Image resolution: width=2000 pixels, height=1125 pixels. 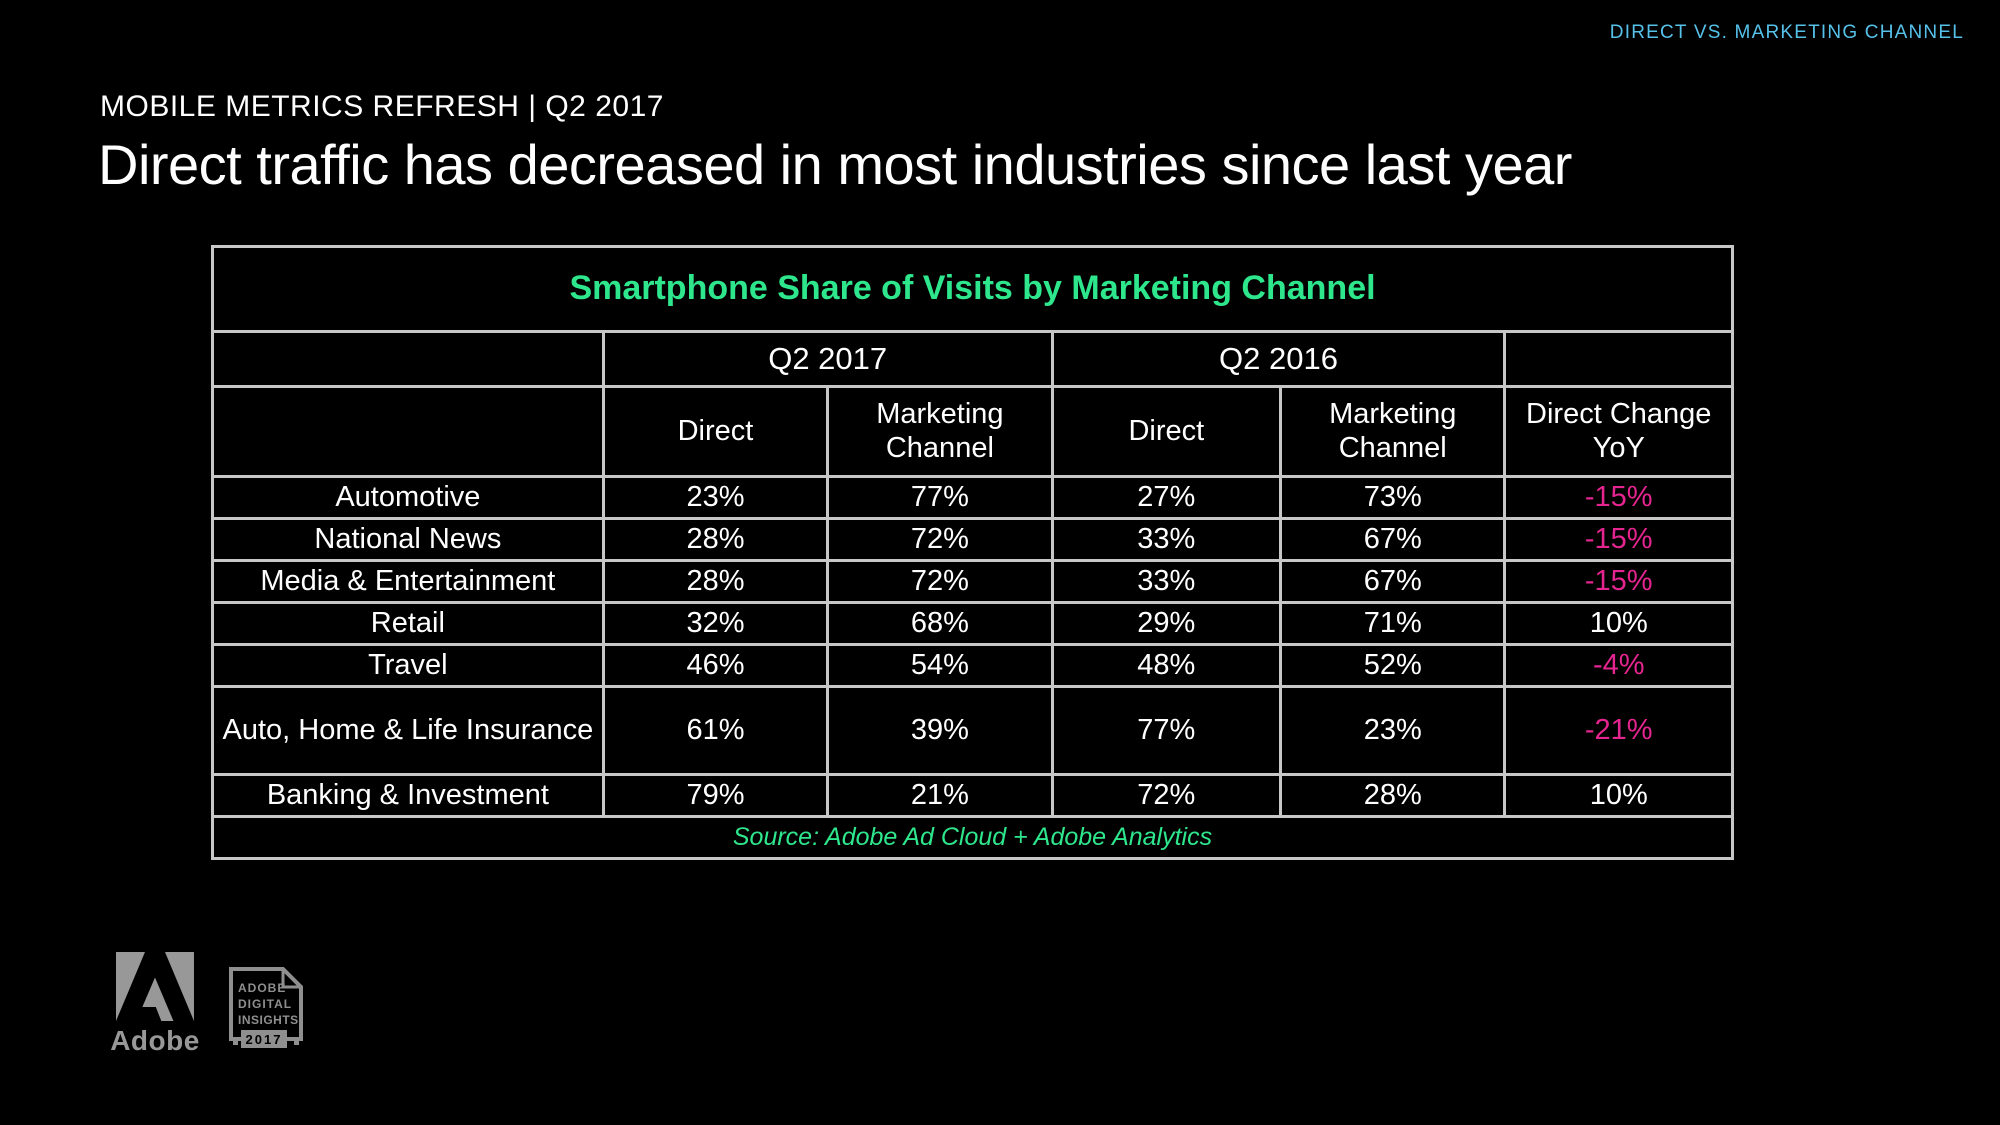 What do you see at coordinates (408, 730) in the screenshot?
I see `industry-cell: Auto, Home & Life Insurance` at bounding box center [408, 730].